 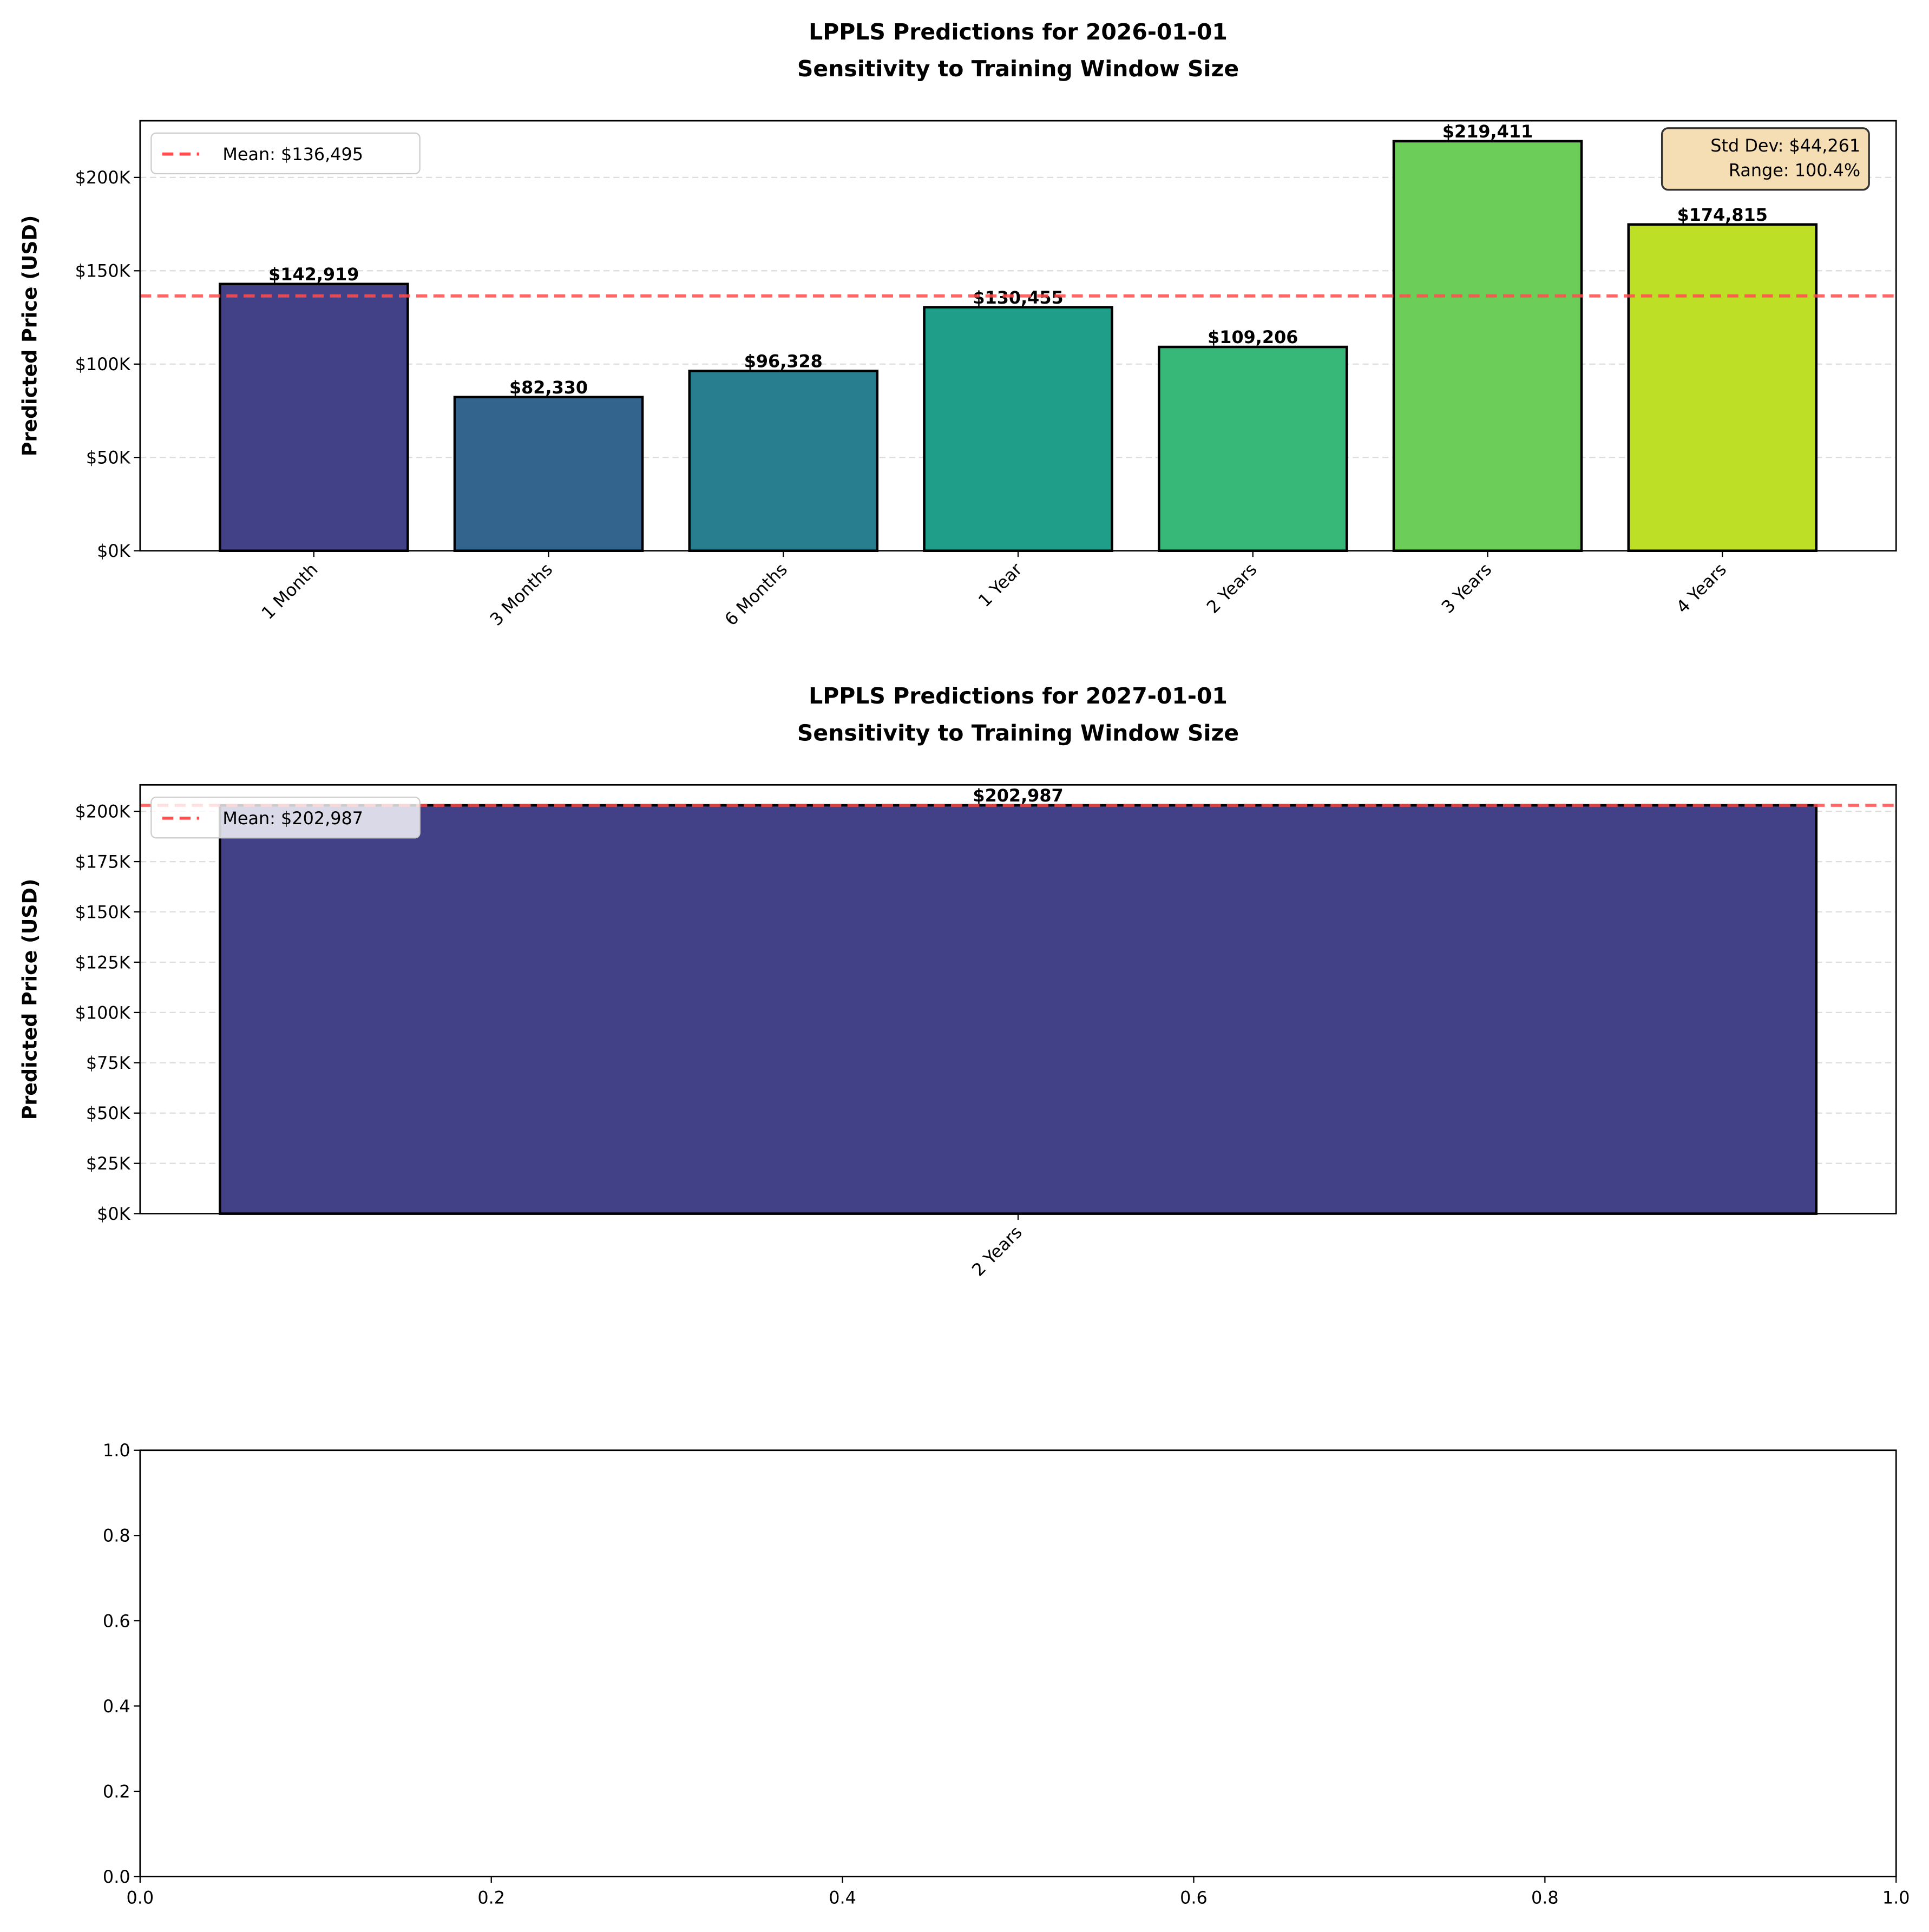 What do you see at coordinates (1253, 337) in the screenshot?
I see `bar-value-label: $109,206` at bounding box center [1253, 337].